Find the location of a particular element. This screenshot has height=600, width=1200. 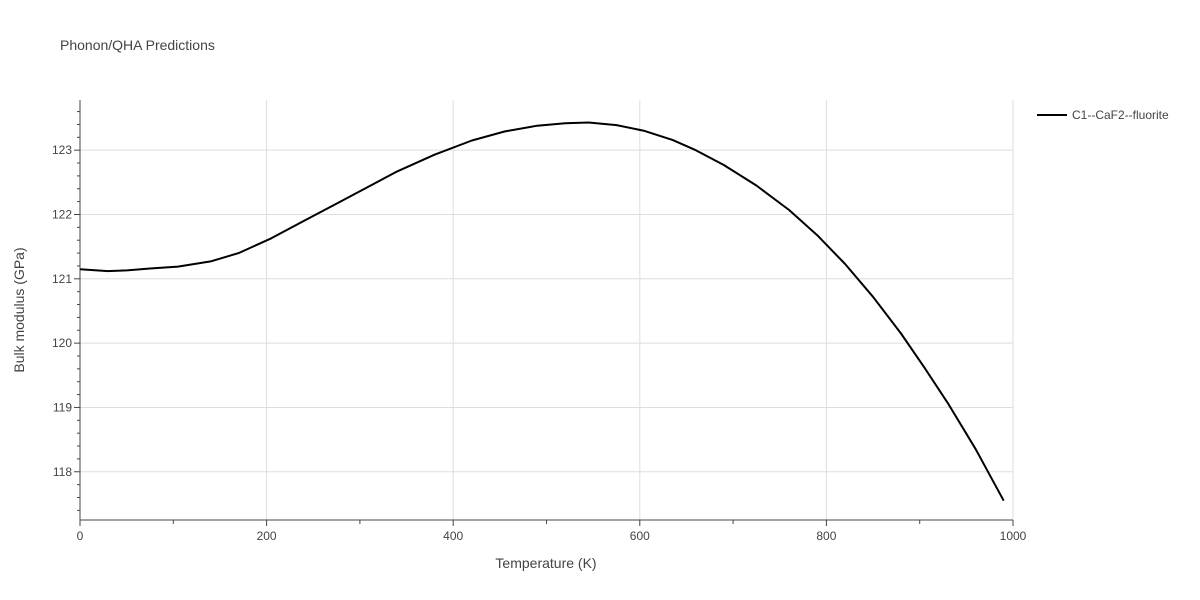

y-tick-label: 118 is located at coordinates (62, 472).